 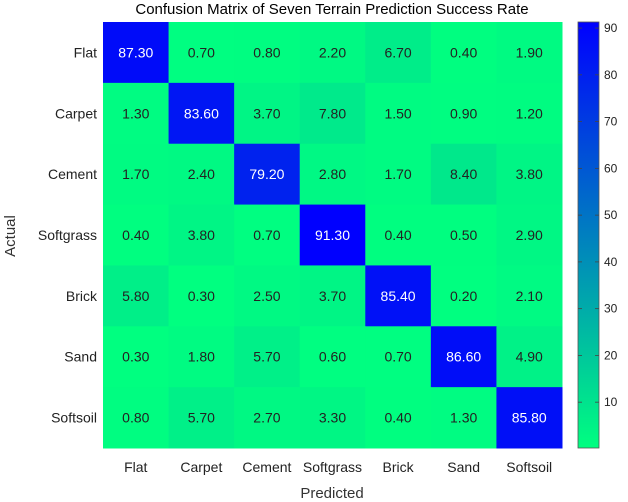 I want to click on cell-value-label: 0.80, so click(x=135, y=418).